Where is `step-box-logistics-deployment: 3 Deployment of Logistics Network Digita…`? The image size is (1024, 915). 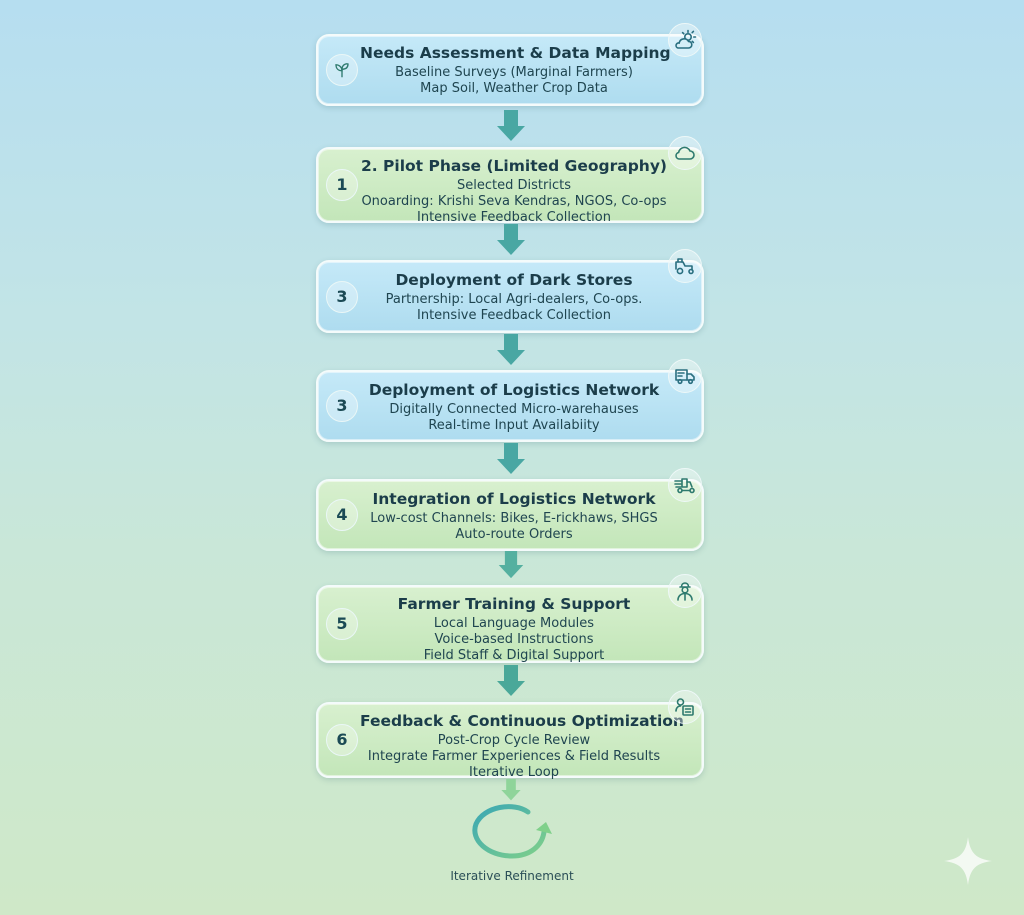
step-box-logistics-deployment: 3 Deployment of Logistics Network Digita… is located at coordinates (510, 406).